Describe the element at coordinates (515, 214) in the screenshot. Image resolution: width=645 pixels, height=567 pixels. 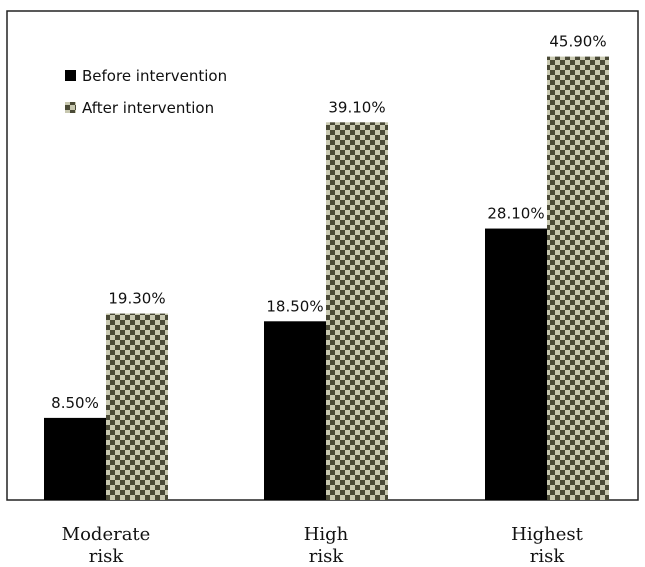
I see `data-label-before-highest-risk: 28.10%` at that location.